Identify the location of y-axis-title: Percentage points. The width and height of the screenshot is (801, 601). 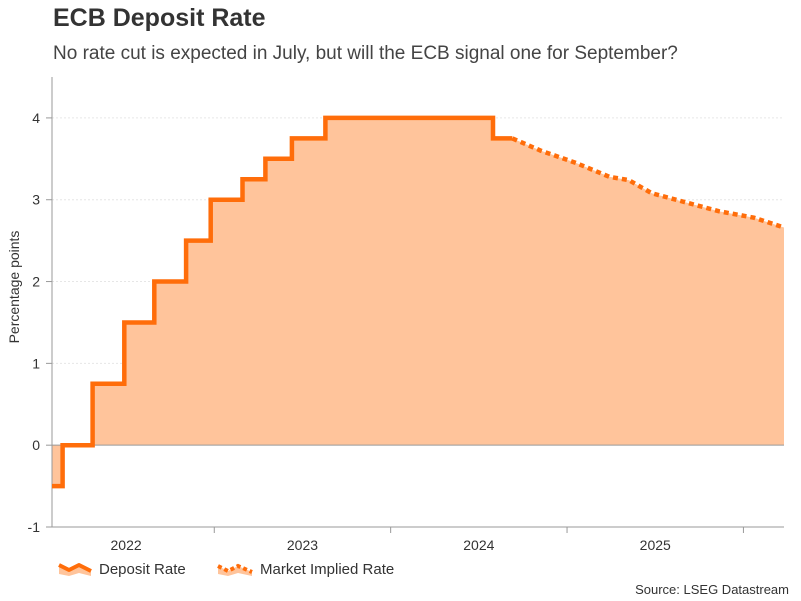
(14, 287).